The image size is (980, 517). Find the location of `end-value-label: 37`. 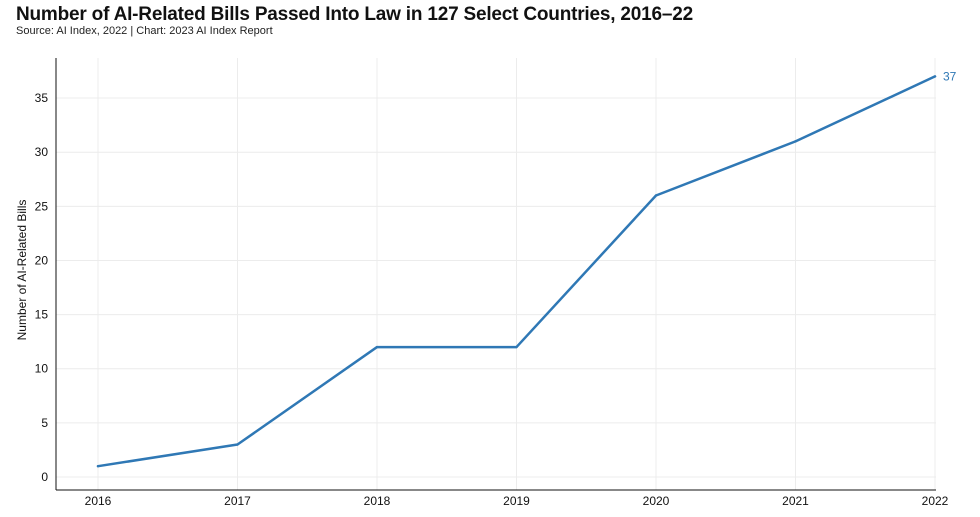

end-value-label: 37 is located at coordinates (950, 76).